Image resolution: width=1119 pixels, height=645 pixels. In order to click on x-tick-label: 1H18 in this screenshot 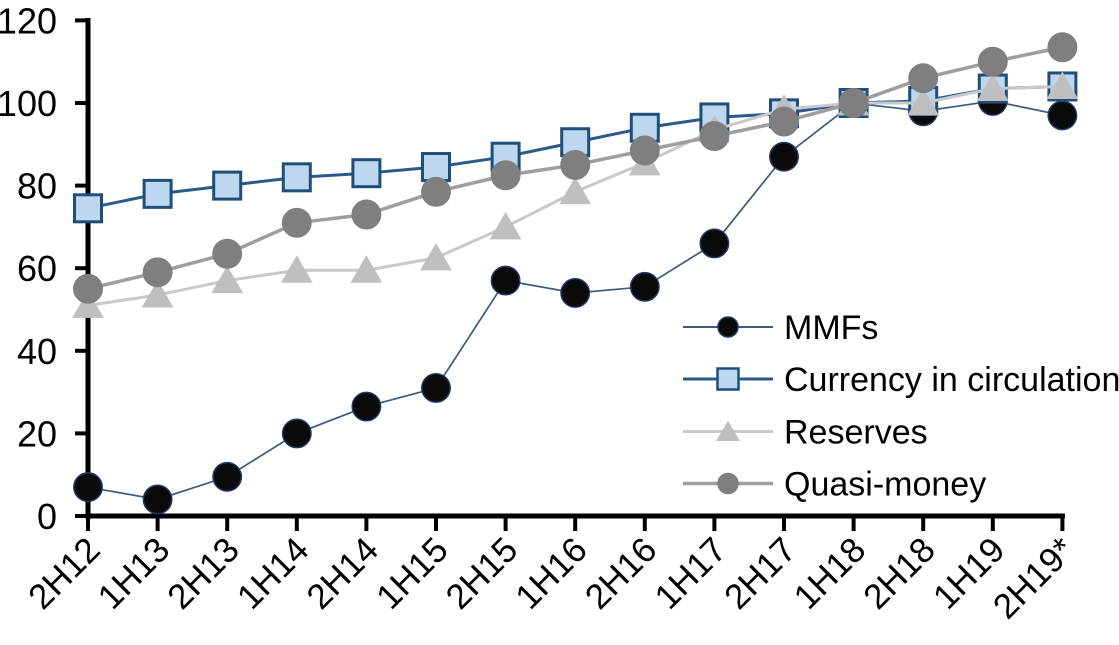, I will do `click(830, 573)`.